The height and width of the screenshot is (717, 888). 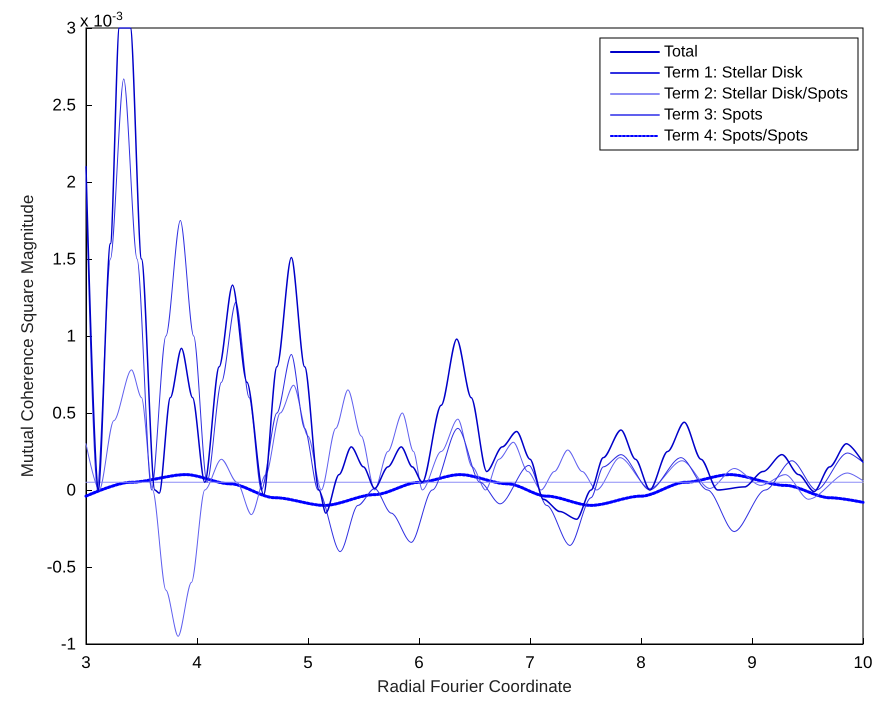 I want to click on x-tick-label: 4, so click(x=197, y=662).